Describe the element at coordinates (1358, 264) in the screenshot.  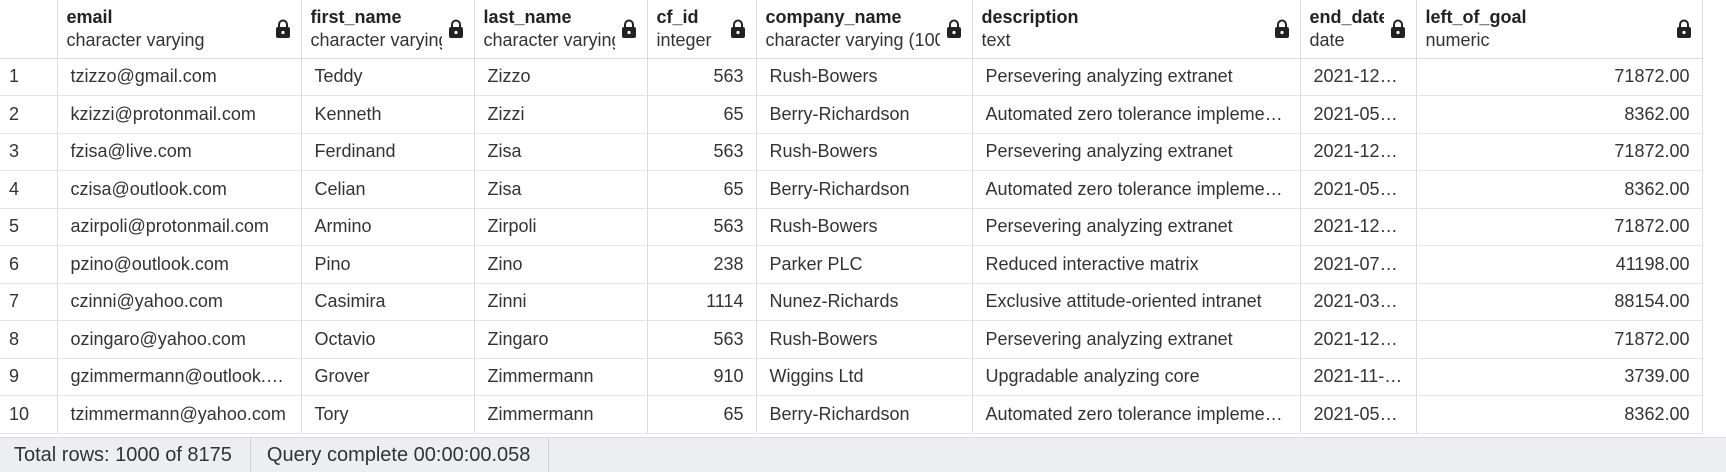
I see `cell-end-date: 2021-07-21` at that location.